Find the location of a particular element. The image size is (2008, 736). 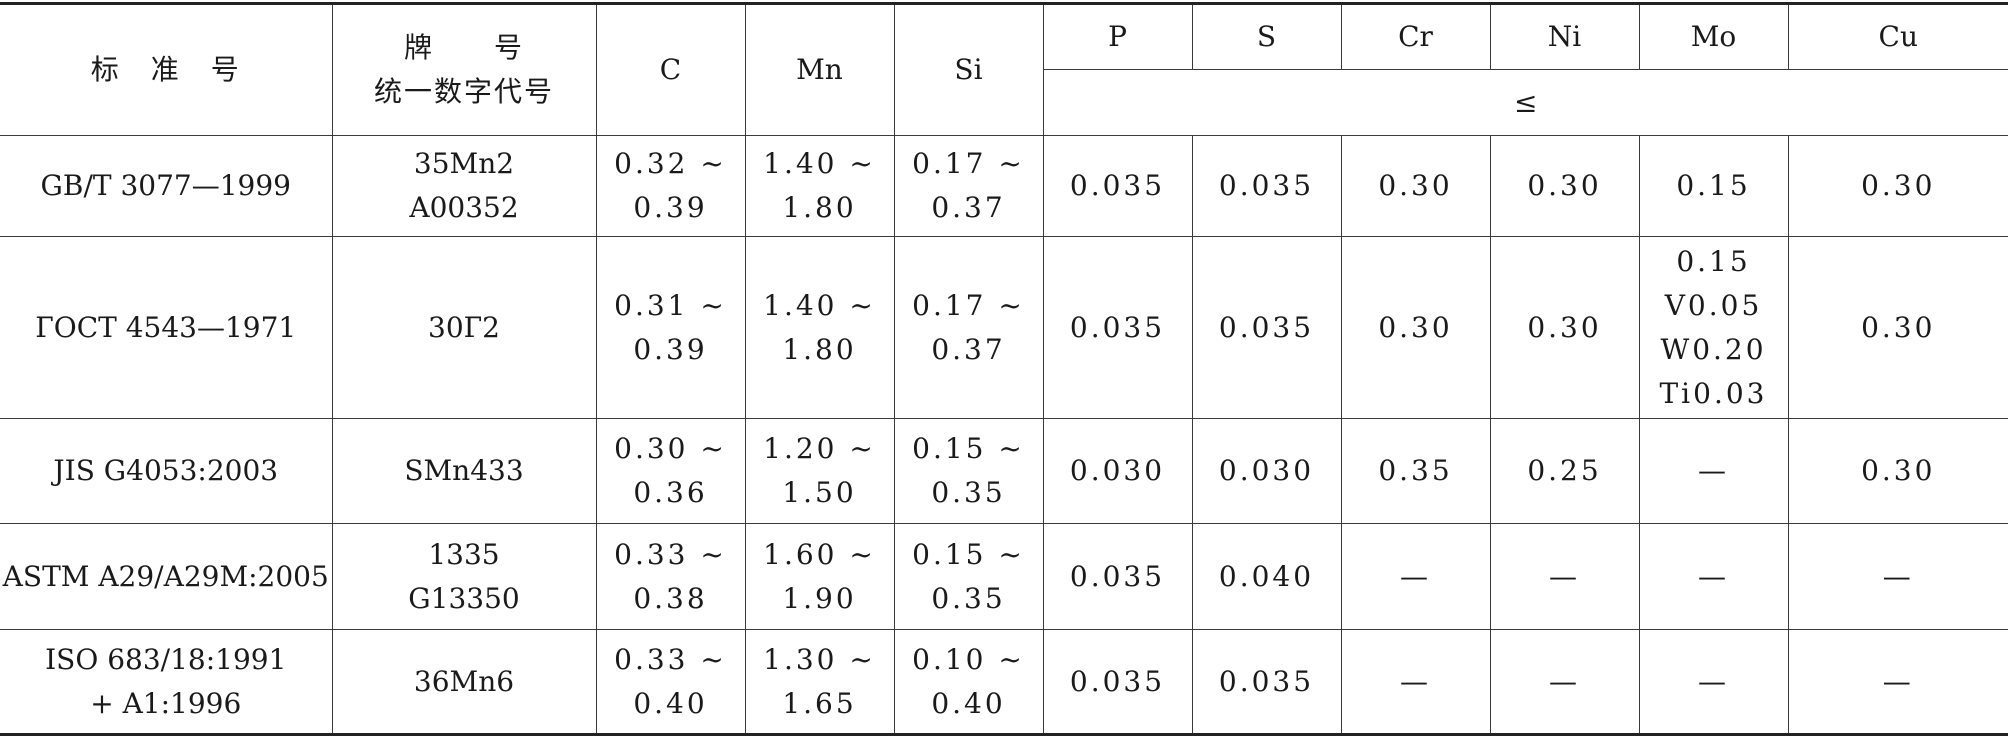

cell-ni: 0.25 is located at coordinates (1564, 471).